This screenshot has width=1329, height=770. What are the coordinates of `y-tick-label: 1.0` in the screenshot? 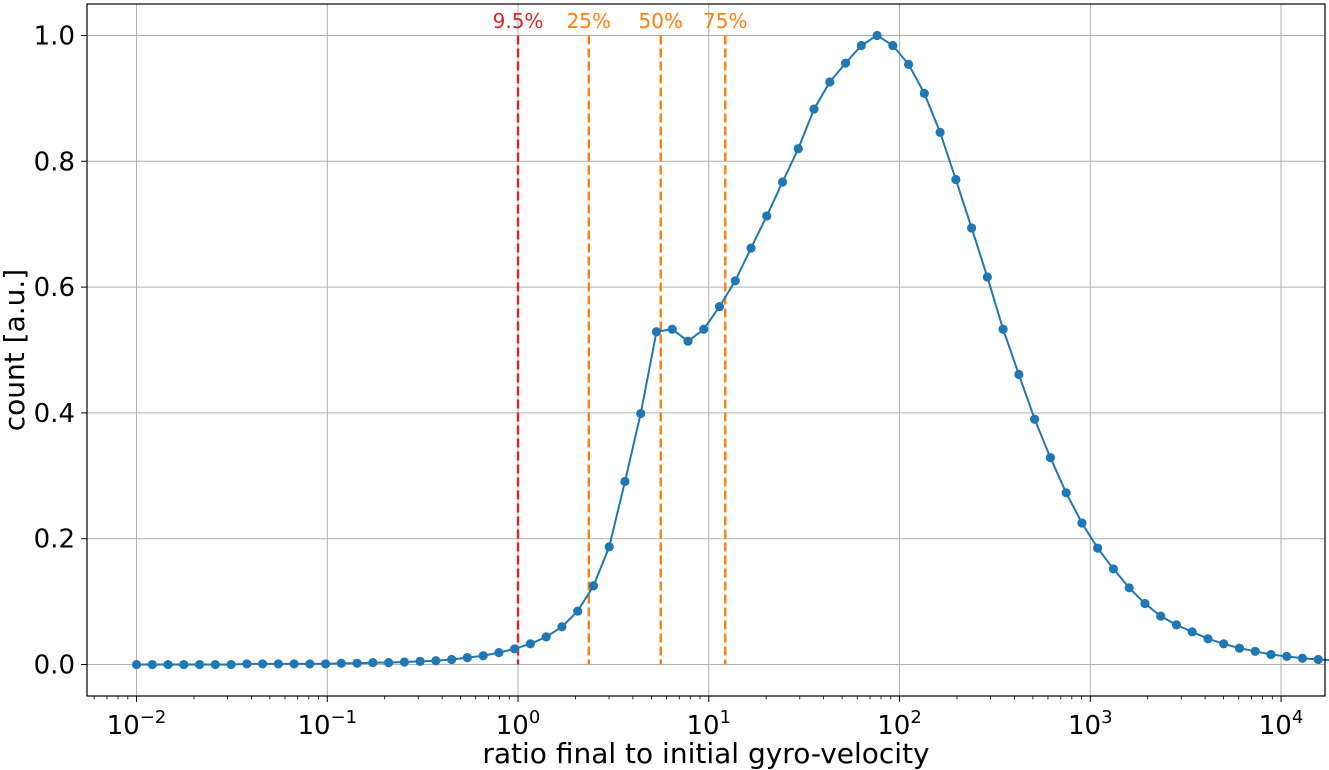 It's located at (54, 36).